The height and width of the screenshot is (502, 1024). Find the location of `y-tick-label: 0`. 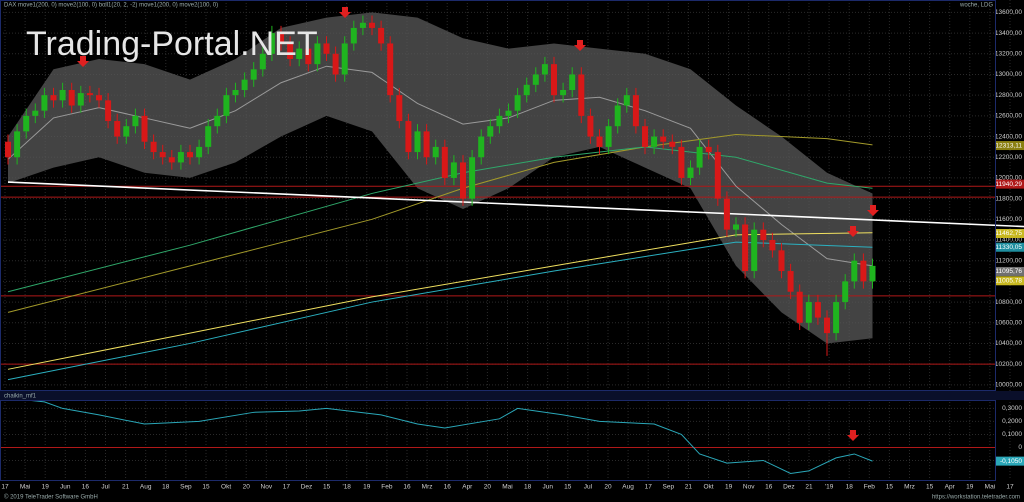

y-tick-label: 0 is located at coordinates (1020, 447).